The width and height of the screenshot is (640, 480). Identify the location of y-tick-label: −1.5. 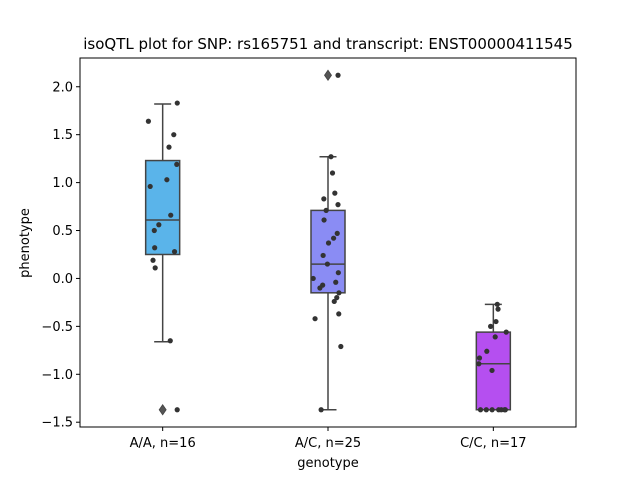
(57, 423).